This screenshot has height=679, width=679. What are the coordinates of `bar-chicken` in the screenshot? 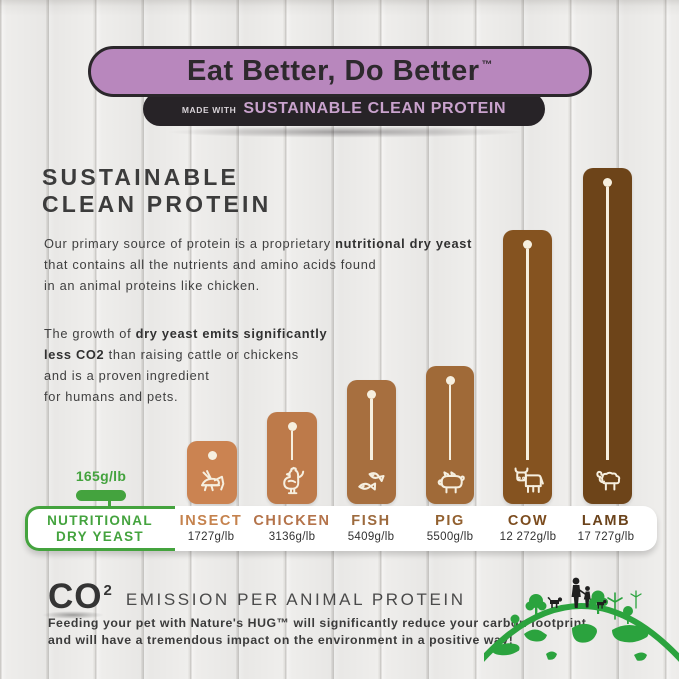 It's located at (292, 458).